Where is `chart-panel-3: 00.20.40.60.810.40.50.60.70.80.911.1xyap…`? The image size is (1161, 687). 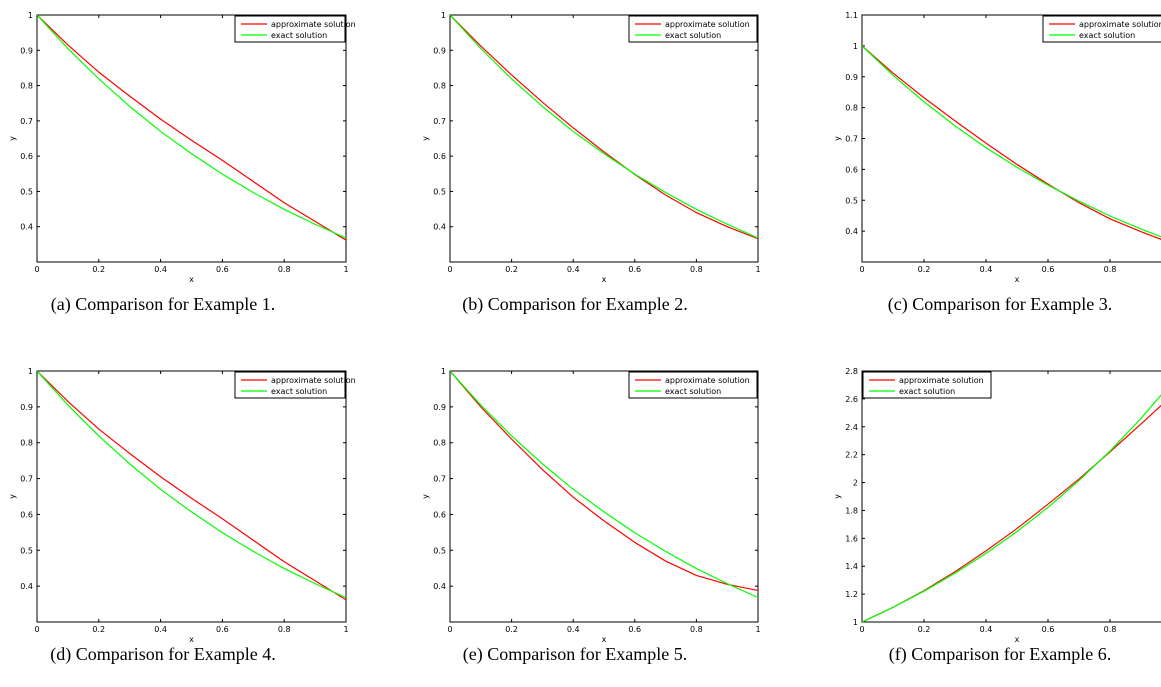
chart-panel-3: 00.20.40.60.810.40.50.60.70.80.911.1xyap… is located at coordinates (997, 163).